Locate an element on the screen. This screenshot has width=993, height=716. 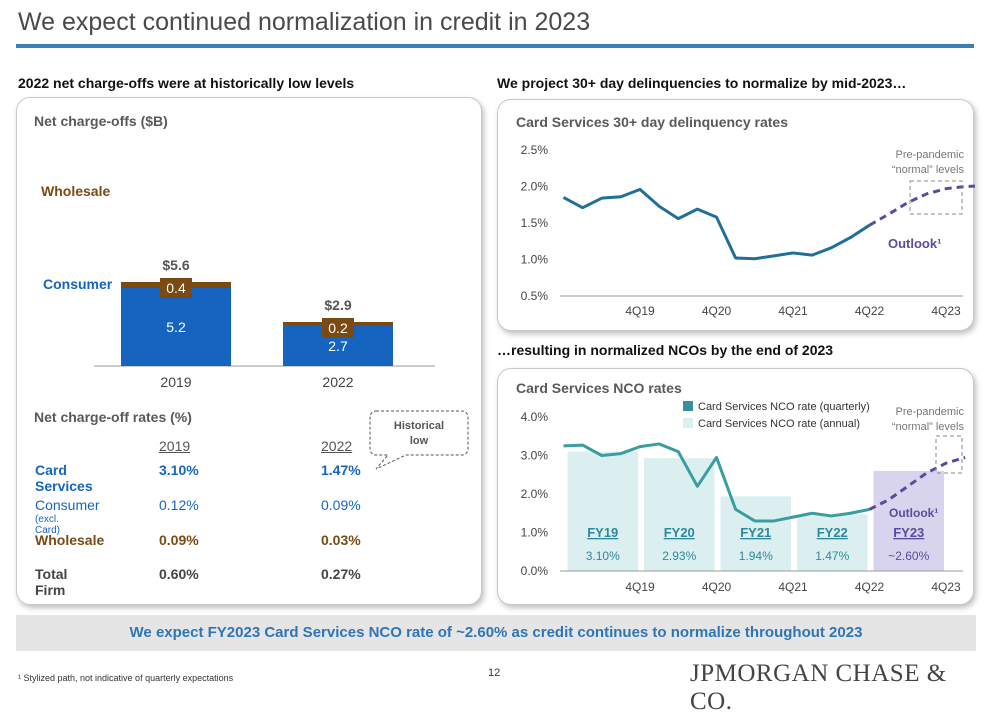
chart-title: Card Services NCO rates is located at coordinates (599, 388).